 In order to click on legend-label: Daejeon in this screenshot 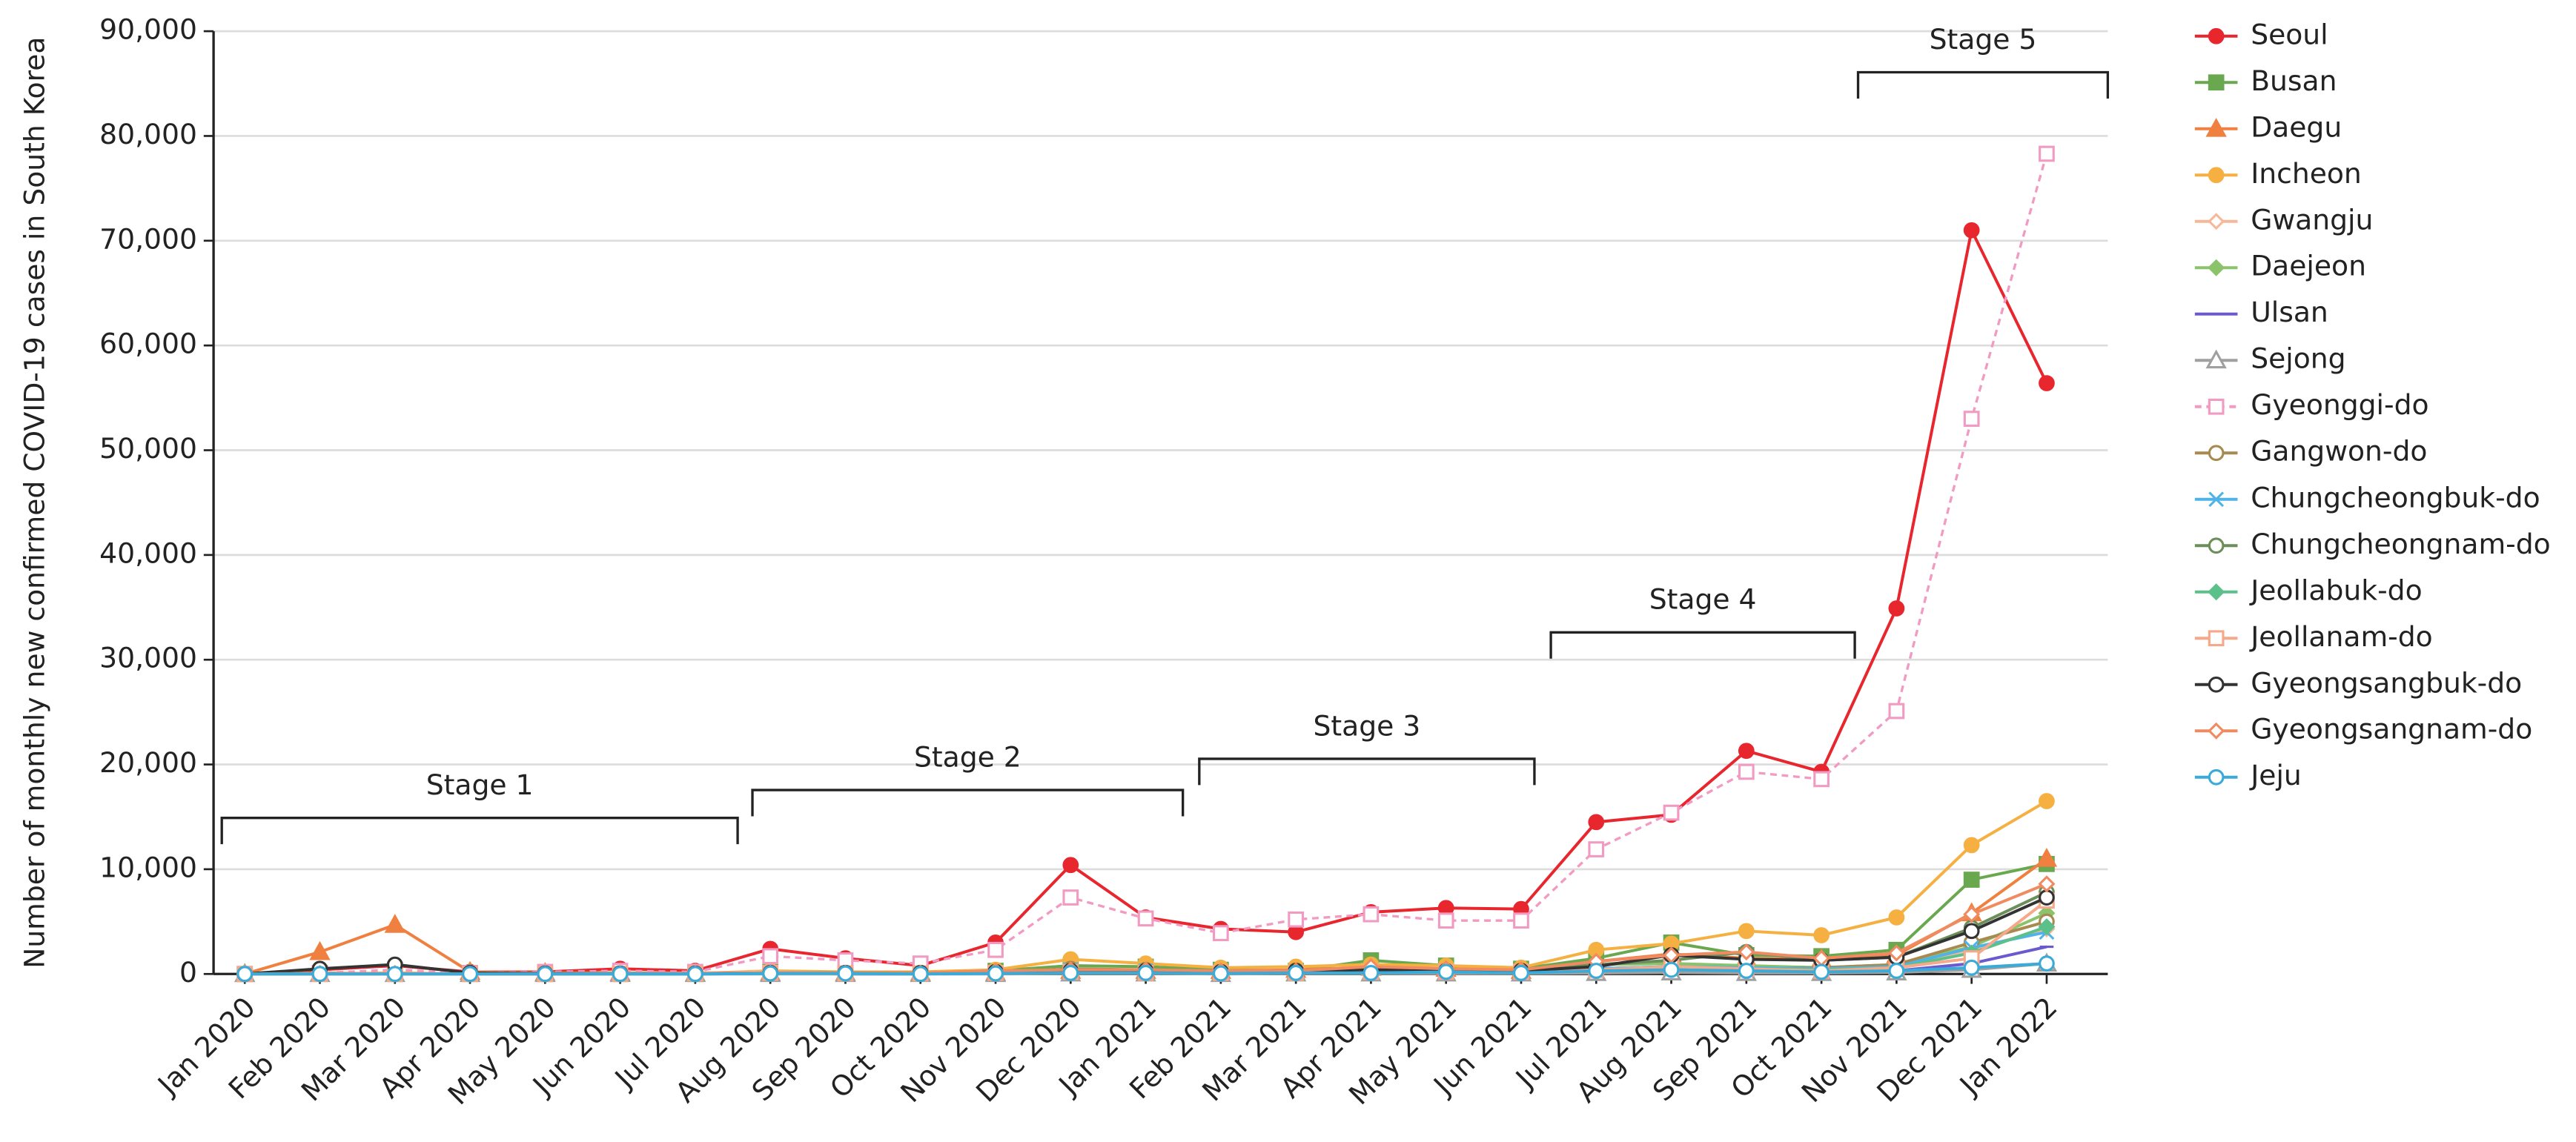, I will do `click(2308, 266)`.